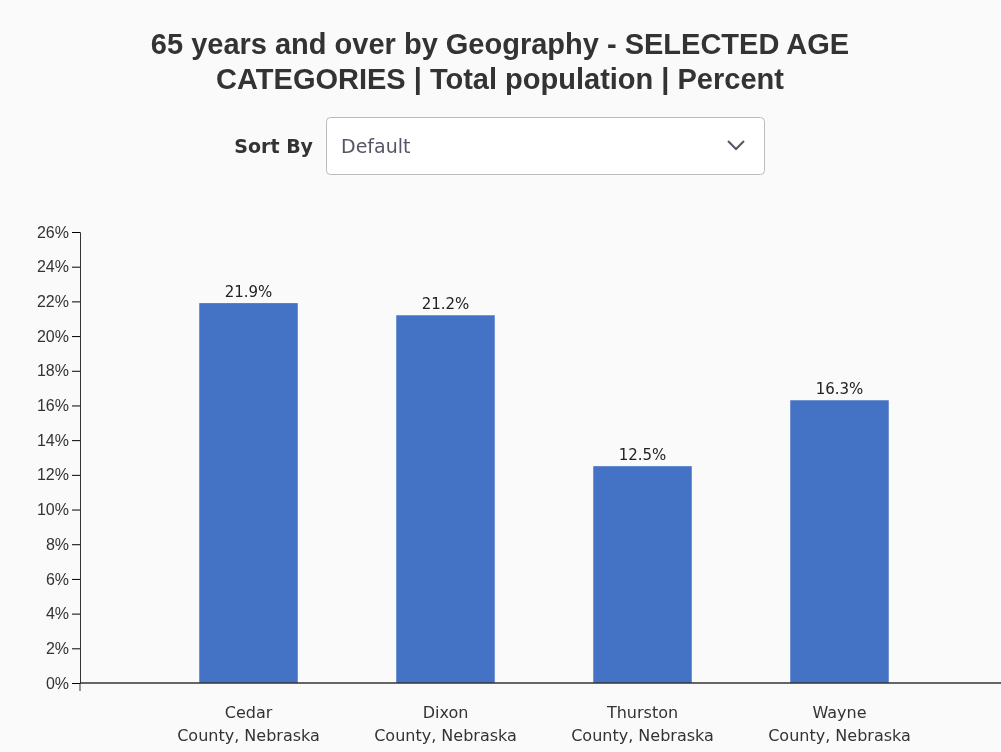  I want to click on y-tick-label: 8%, so click(57, 544).